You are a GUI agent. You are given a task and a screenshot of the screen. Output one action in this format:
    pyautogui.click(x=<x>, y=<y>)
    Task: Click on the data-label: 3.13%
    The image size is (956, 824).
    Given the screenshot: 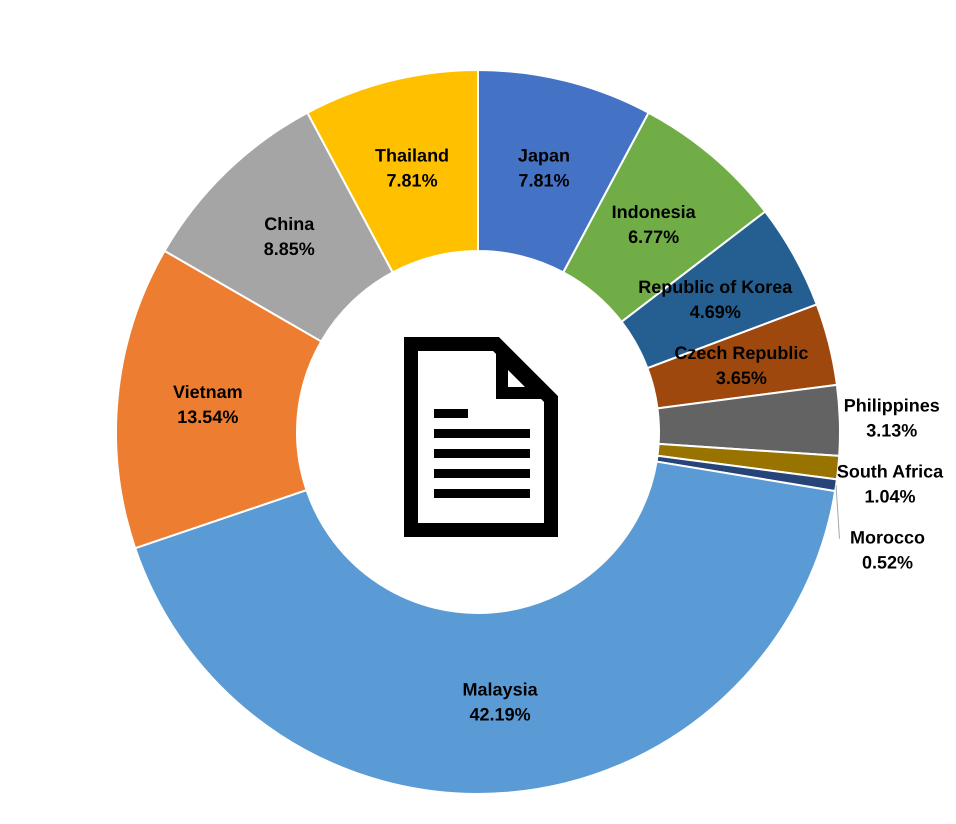 What is the action you would take?
    pyautogui.click(x=892, y=430)
    